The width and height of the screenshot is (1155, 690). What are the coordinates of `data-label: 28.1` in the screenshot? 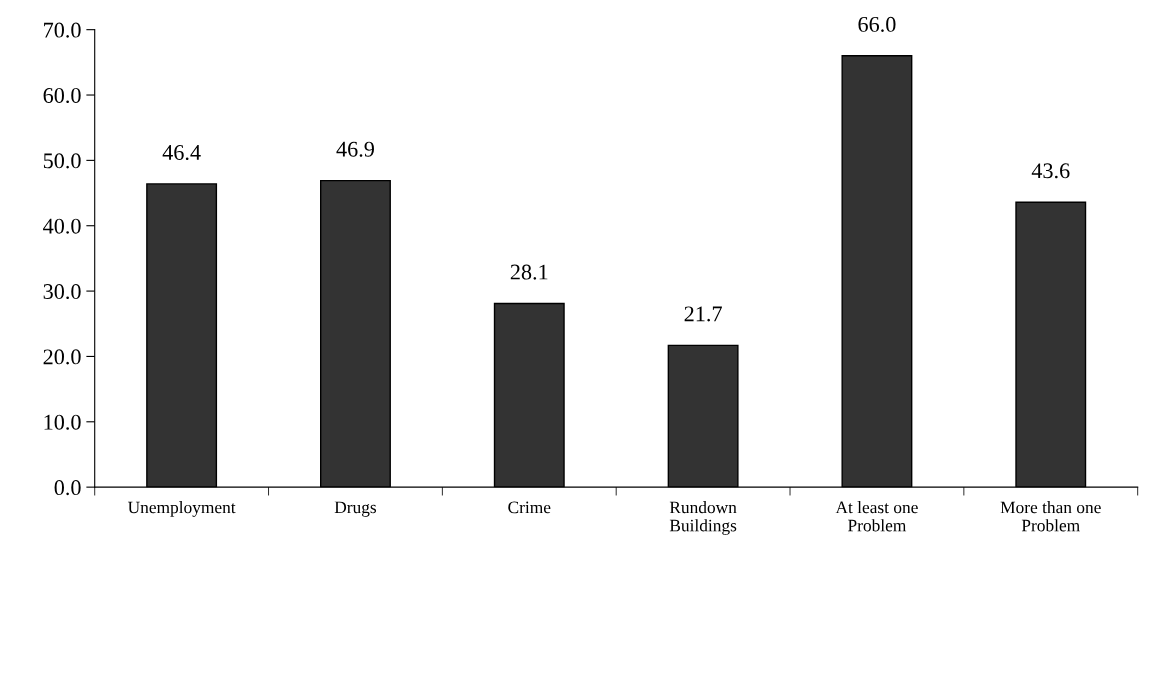 It's located at (529, 272).